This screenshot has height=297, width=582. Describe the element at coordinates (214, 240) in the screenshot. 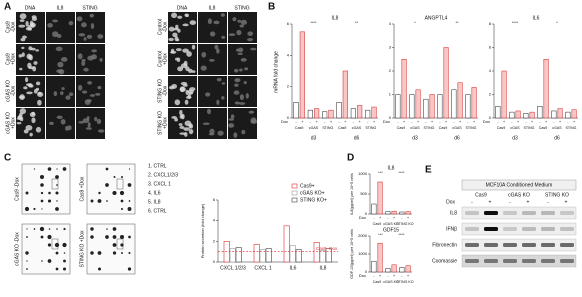

I see `y-tick-label: 2` at that location.